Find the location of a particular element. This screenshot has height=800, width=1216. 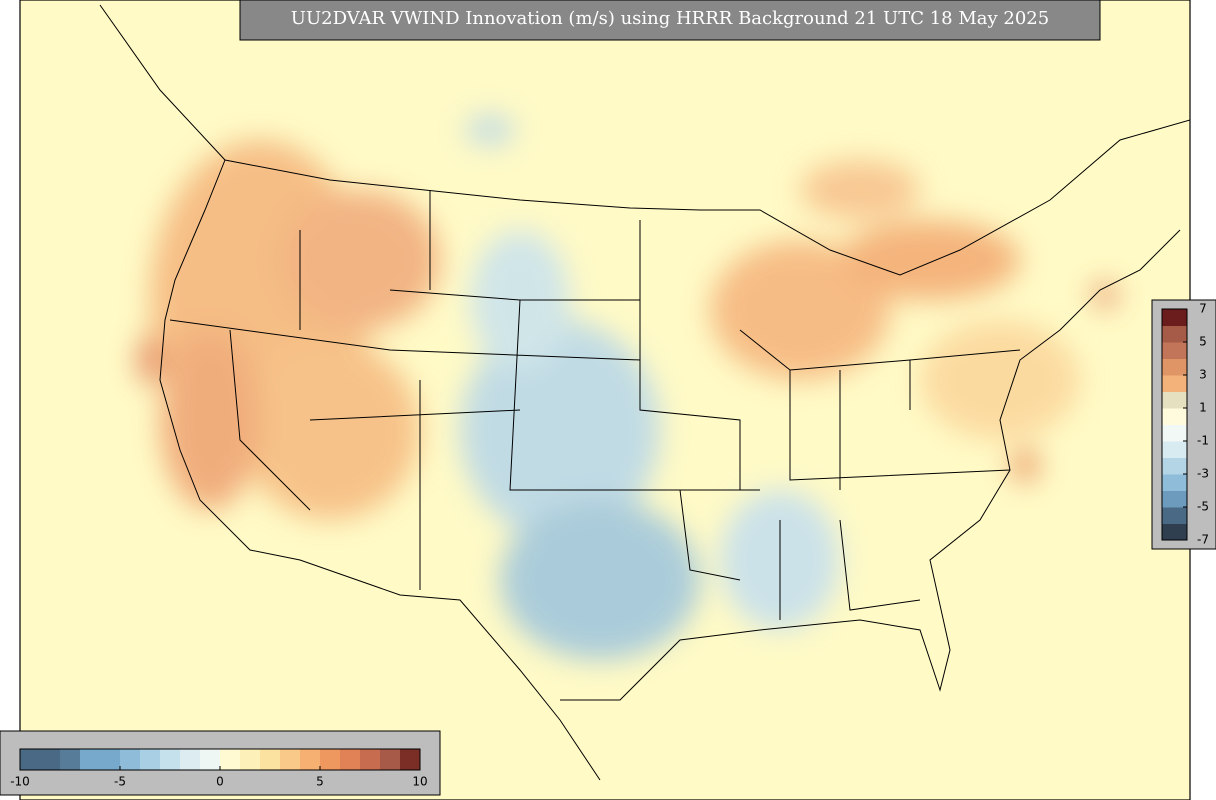

colorbar-tick-label: -3 is located at coordinates (1203, 474).